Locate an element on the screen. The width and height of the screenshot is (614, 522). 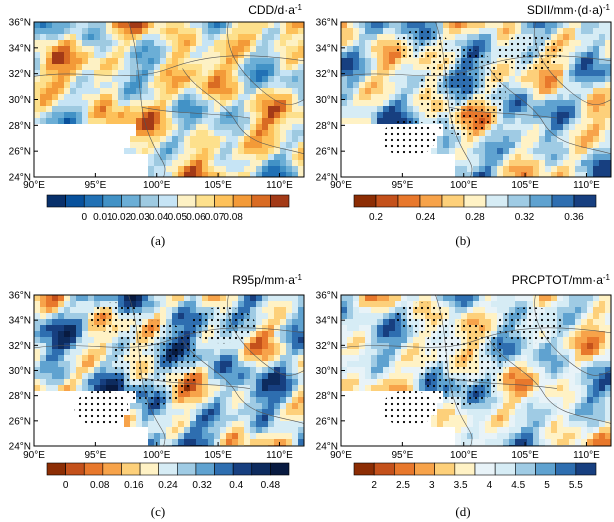
colorbar-swatch is located at coordinates (465, 469).